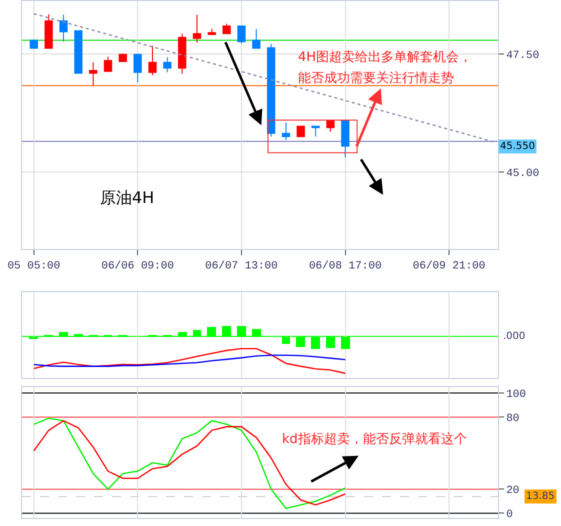 Image resolution: width=561 pixels, height=526 pixels. I want to click on ref-line-label: 13.85, so click(540, 496).